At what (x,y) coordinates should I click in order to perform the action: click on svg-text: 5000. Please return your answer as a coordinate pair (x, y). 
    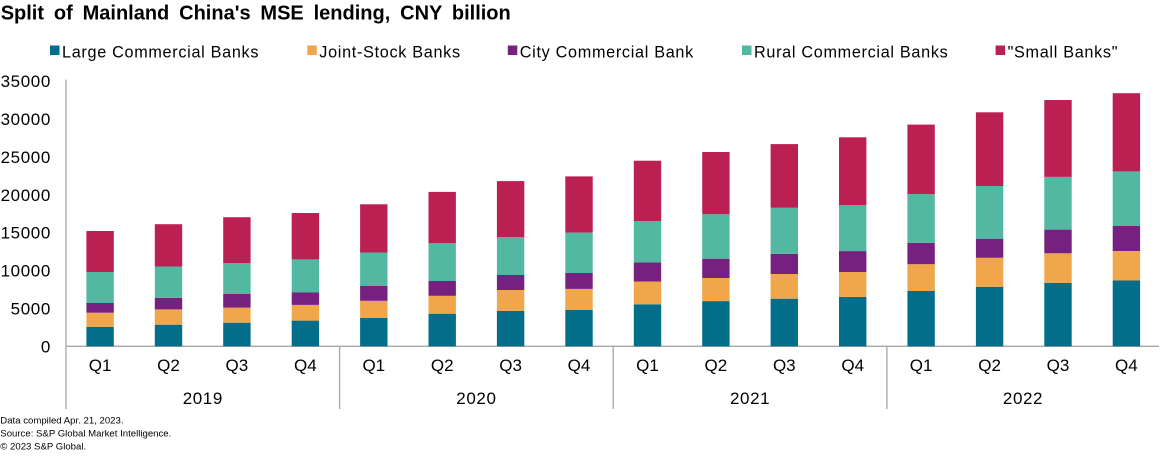
    Looking at the image, I should click on (31, 309).